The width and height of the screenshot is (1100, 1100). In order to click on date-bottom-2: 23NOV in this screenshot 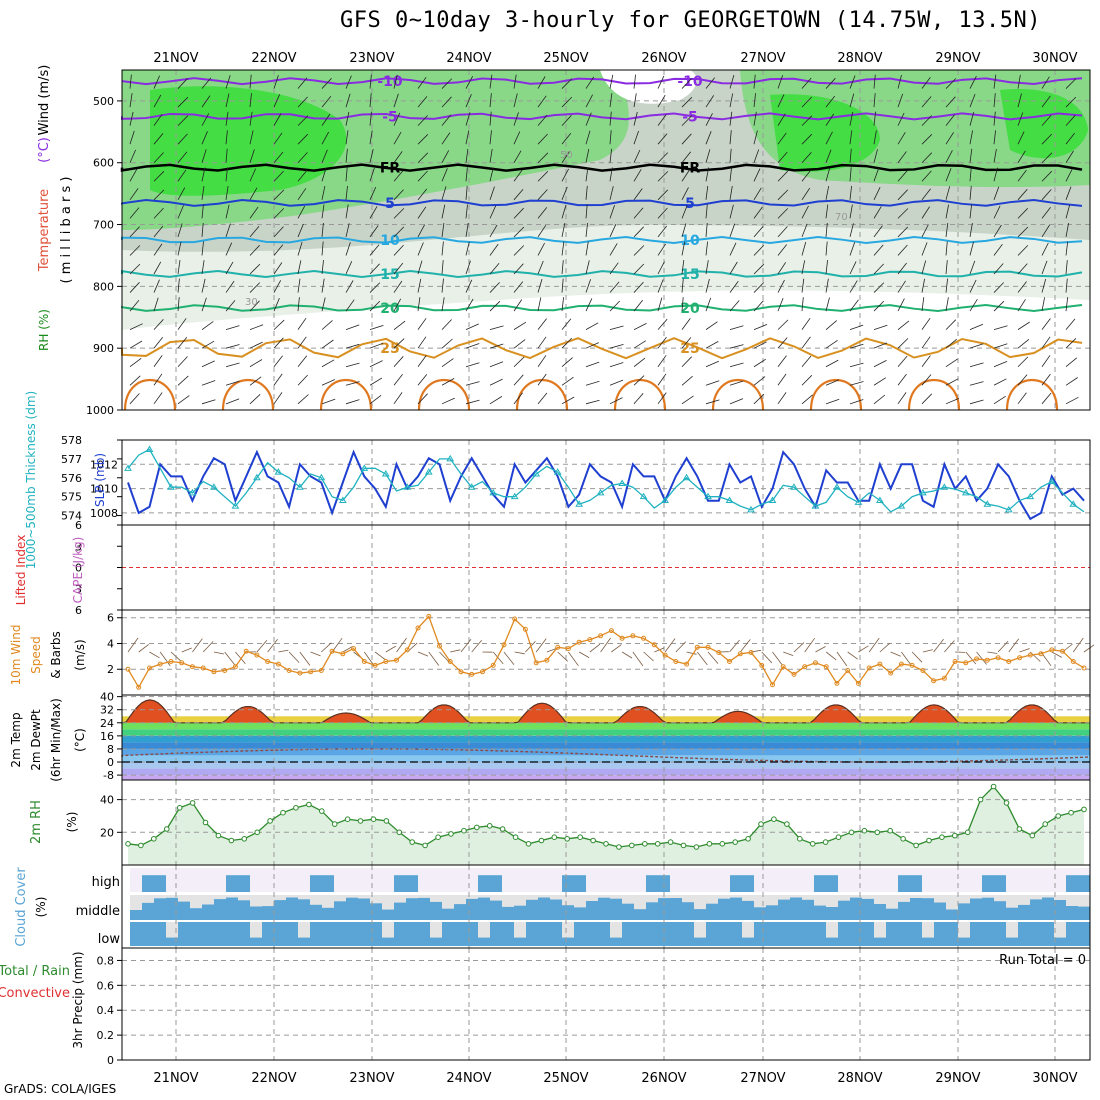, I will do `click(371, 1078)`.